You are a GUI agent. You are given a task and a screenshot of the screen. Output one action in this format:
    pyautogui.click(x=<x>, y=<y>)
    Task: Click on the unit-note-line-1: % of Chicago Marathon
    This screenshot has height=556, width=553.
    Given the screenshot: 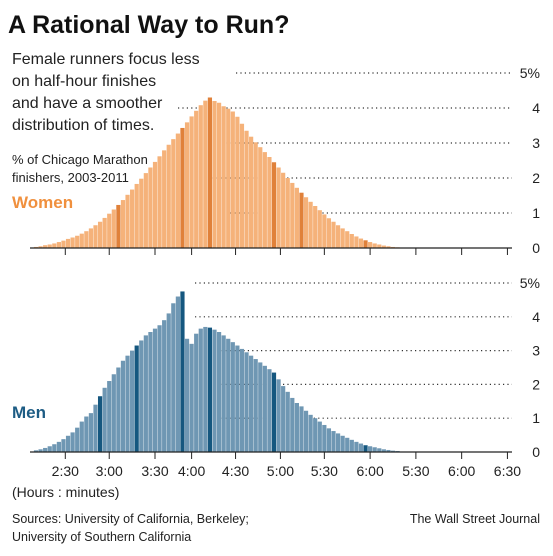 What is the action you would take?
    pyautogui.click(x=80, y=159)
    